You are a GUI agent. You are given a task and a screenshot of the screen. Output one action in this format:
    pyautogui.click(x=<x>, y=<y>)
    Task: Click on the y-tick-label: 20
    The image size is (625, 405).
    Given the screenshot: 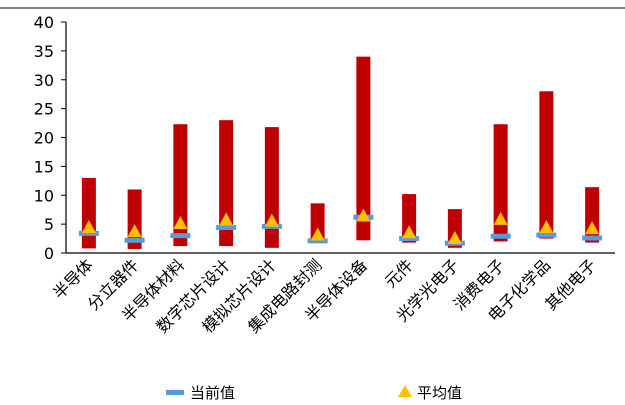 What is the action you would take?
    pyautogui.click(x=44, y=138)
    